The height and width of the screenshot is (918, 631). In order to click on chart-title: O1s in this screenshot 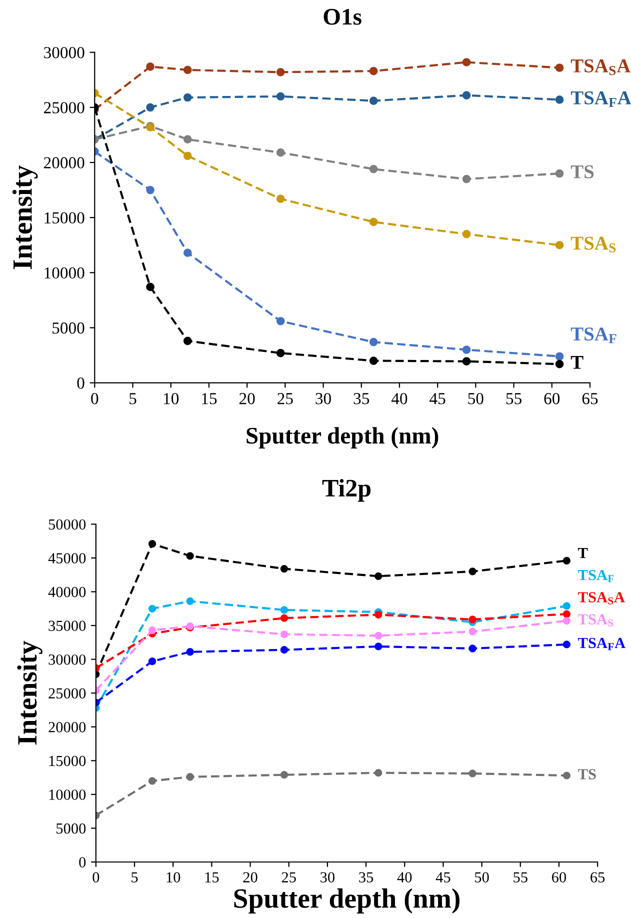, I will do `click(343, 16)`.